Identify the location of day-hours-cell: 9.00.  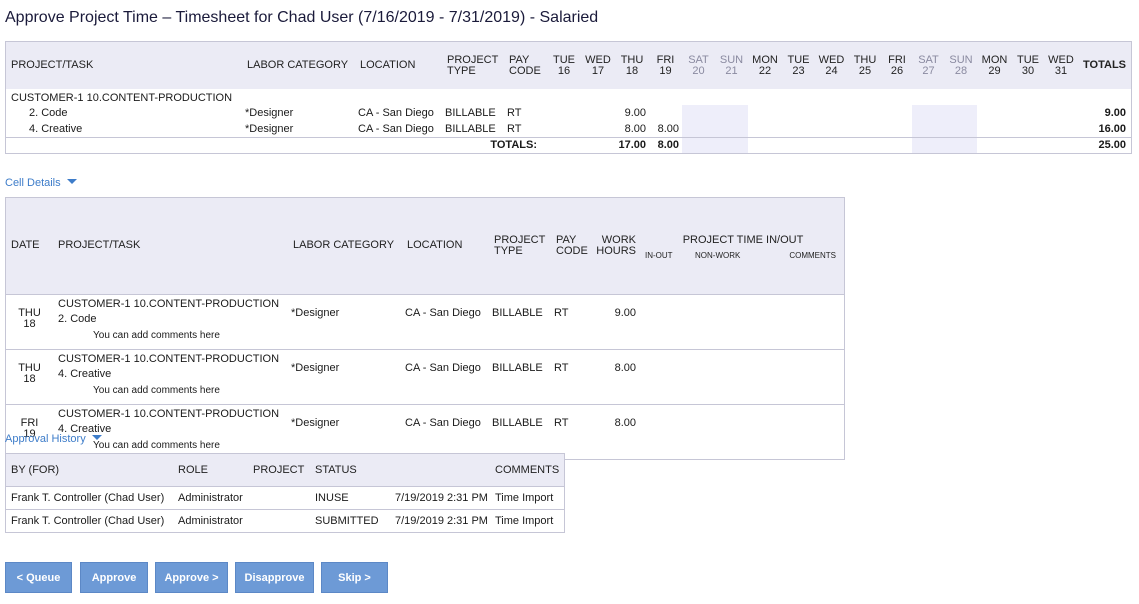
(635, 113).